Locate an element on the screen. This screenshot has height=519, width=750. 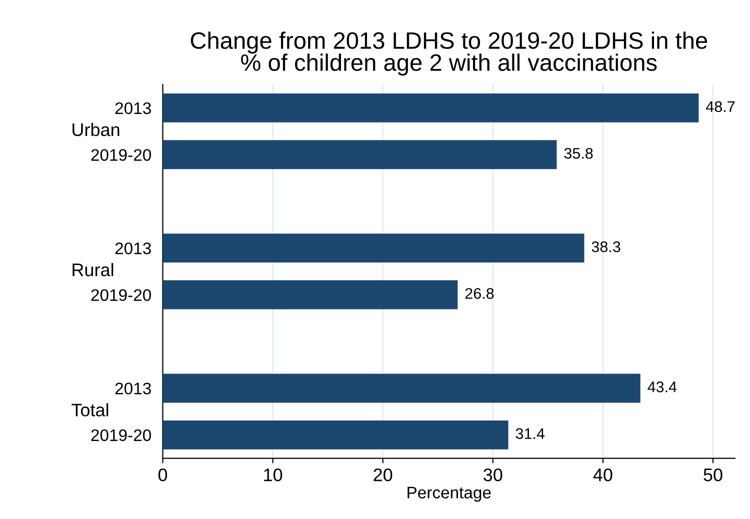
x-axis-title: Percentage is located at coordinates (449, 494).